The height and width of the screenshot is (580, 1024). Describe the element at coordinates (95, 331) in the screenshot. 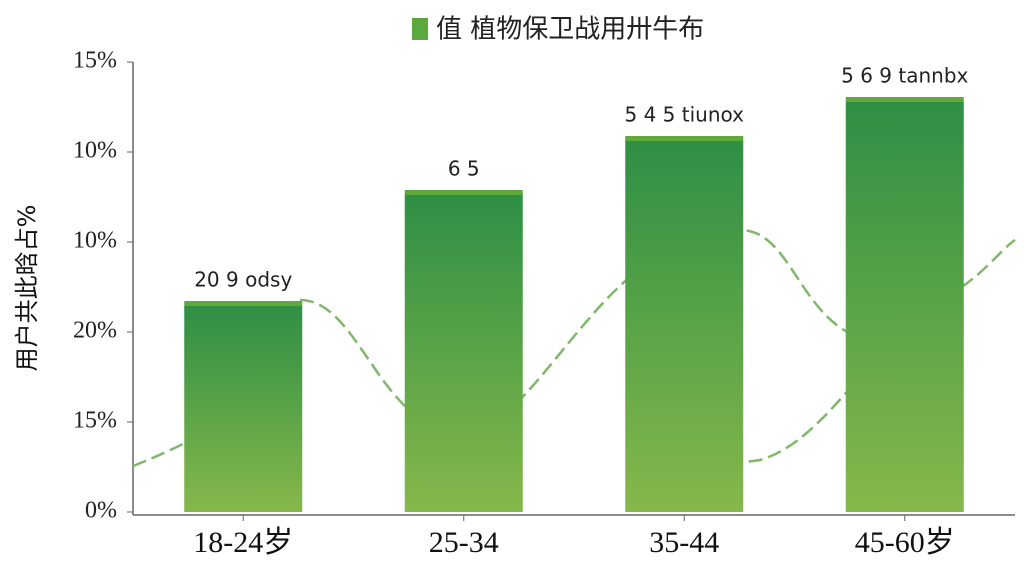

I see `y-tick-label: 20%` at that location.